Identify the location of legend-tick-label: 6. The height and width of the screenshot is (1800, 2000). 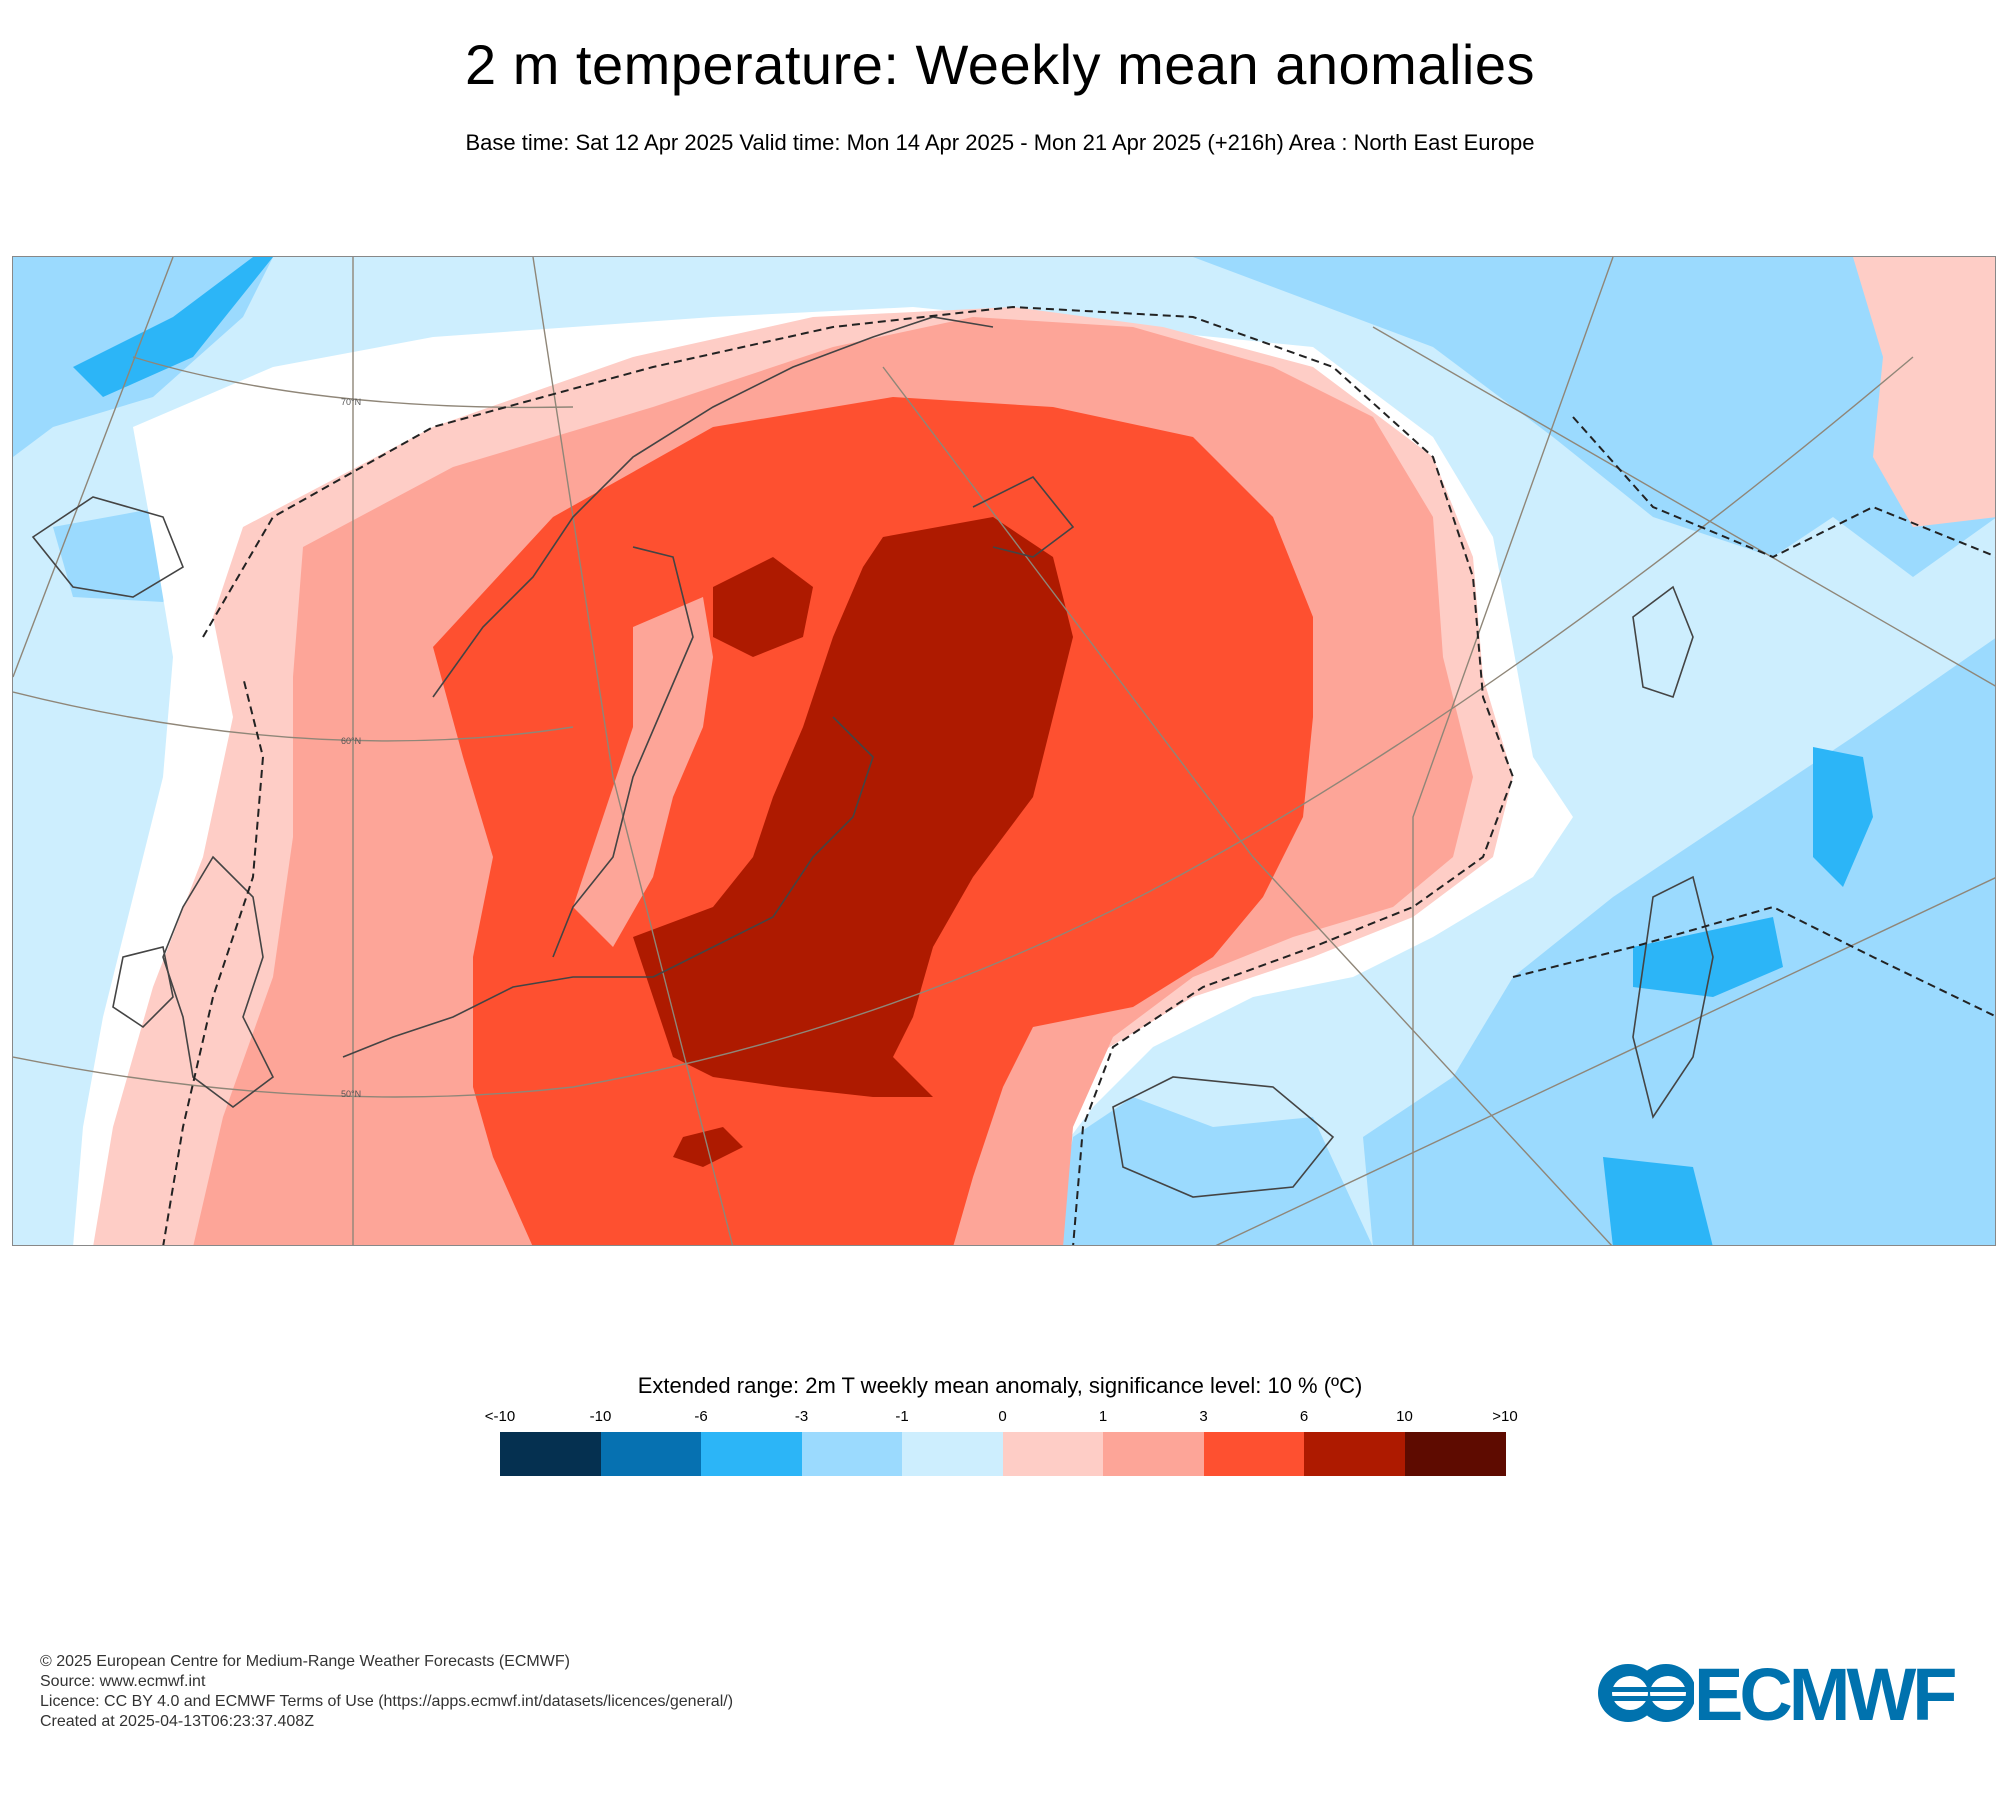
(1304, 1416).